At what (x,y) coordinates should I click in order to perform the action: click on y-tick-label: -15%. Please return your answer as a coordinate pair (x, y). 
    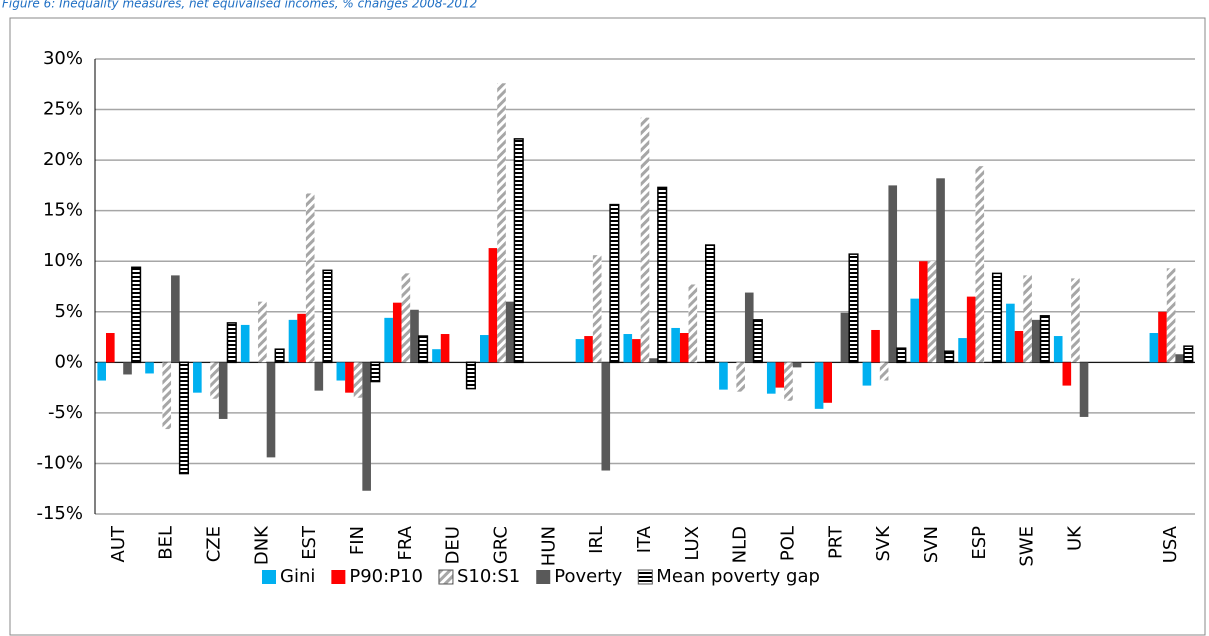
    Looking at the image, I should click on (59, 513).